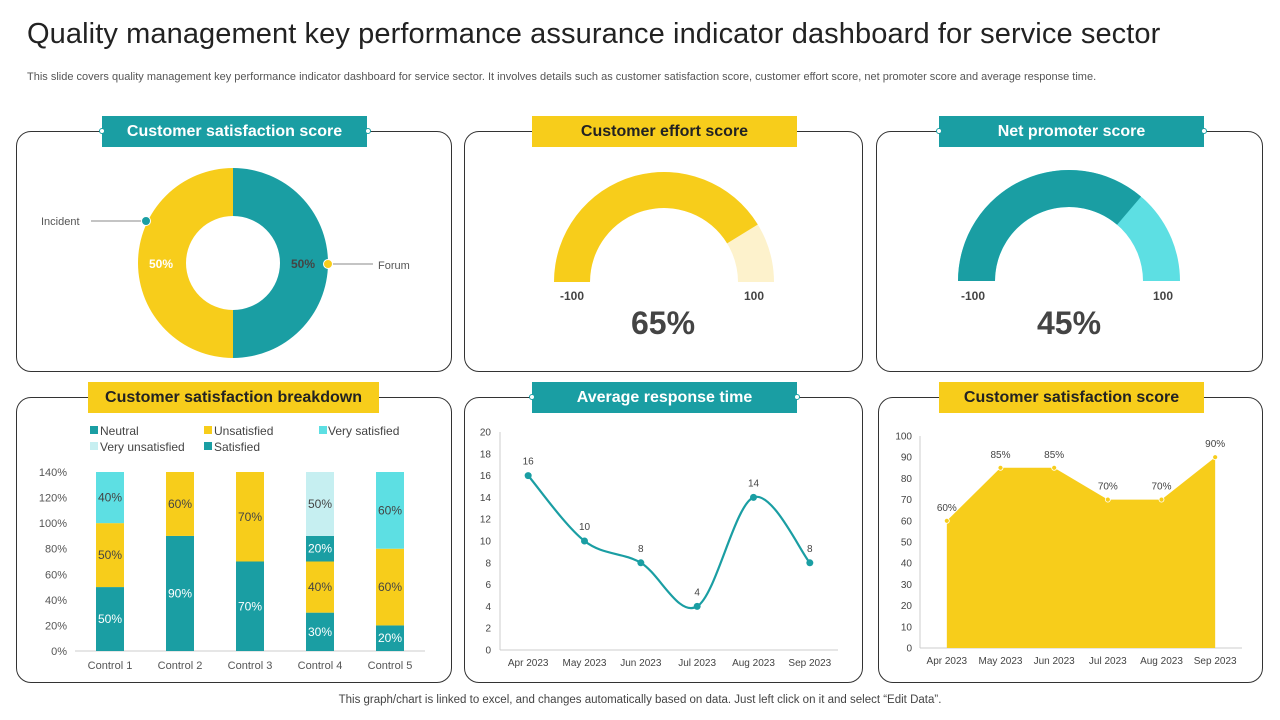 This screenshot has height=720, width=1280. Describe the element at coordinates (754, 483) in the screenshot. I see `line-data-label: 14` at that location.